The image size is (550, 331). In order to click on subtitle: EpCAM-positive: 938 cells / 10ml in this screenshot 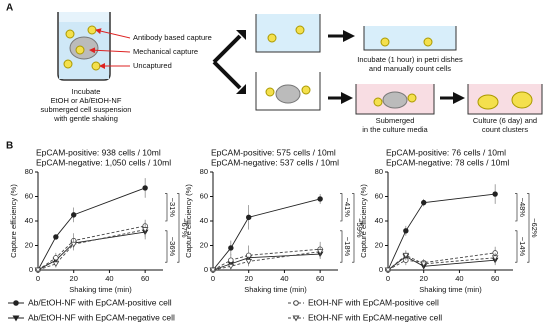, I will do `click(98, 152)`.